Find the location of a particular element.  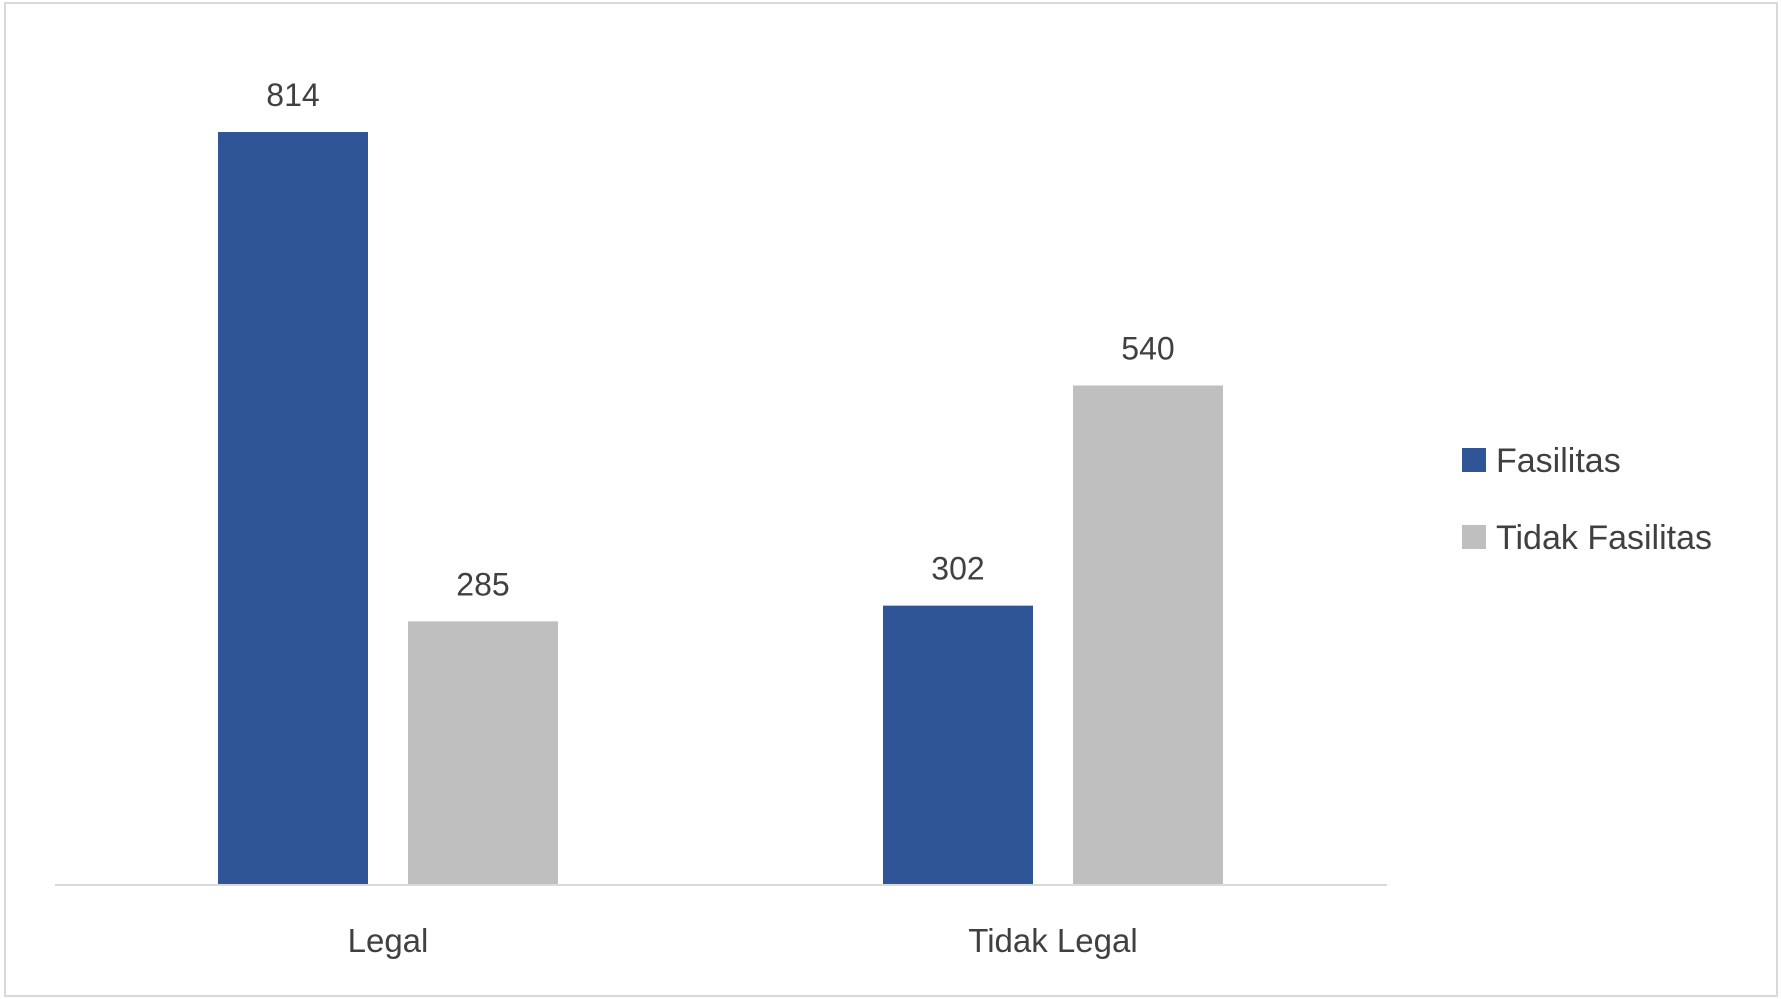

legend-swatch-tidak-fasilitas is located at coordinates (1474, 537).